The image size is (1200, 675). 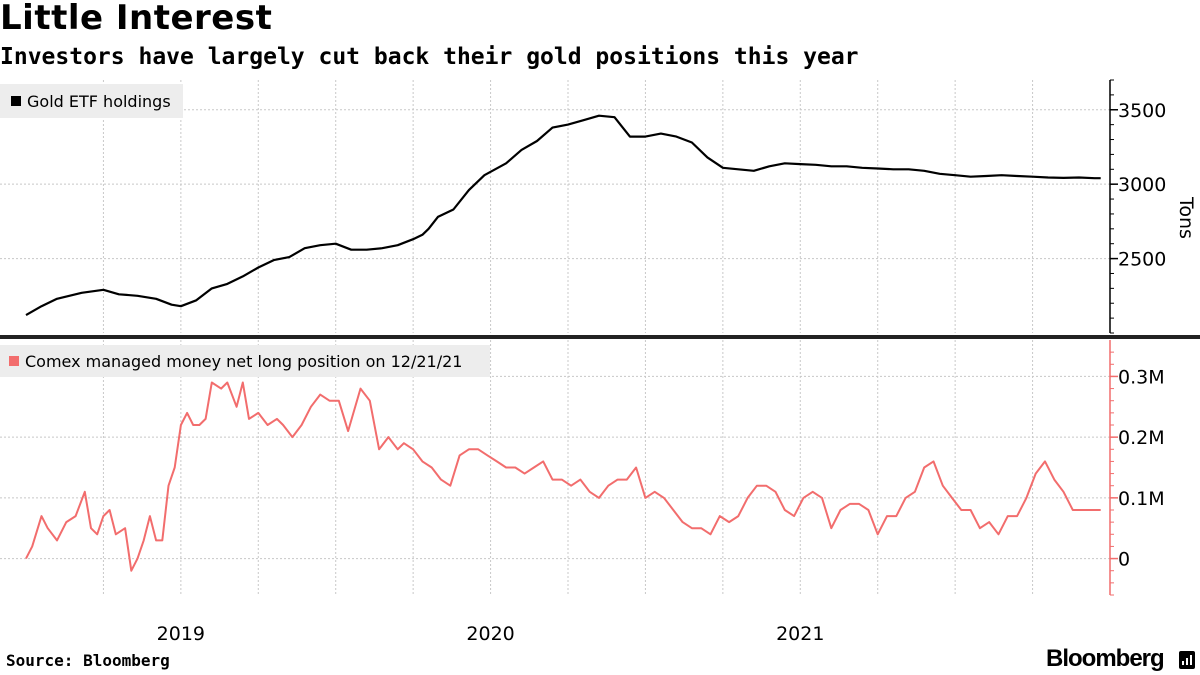 I want to click on bloomberg-terminal-icon, so click(x=1187, y=660).